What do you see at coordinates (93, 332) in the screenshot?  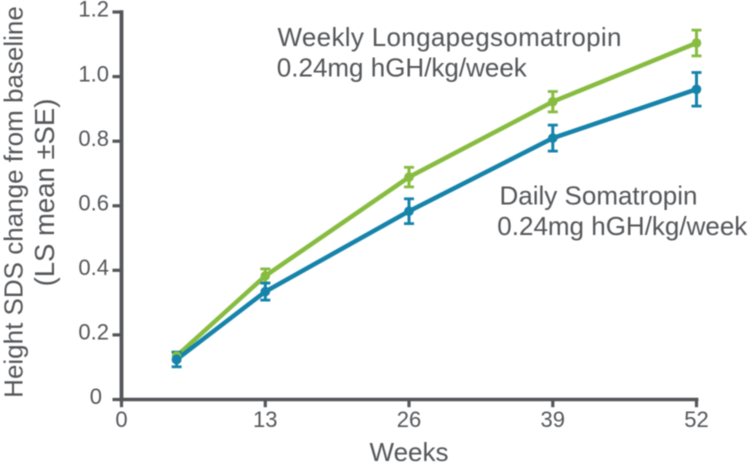 I see `svg-text: 0.2` at bounding box center [93, 332].